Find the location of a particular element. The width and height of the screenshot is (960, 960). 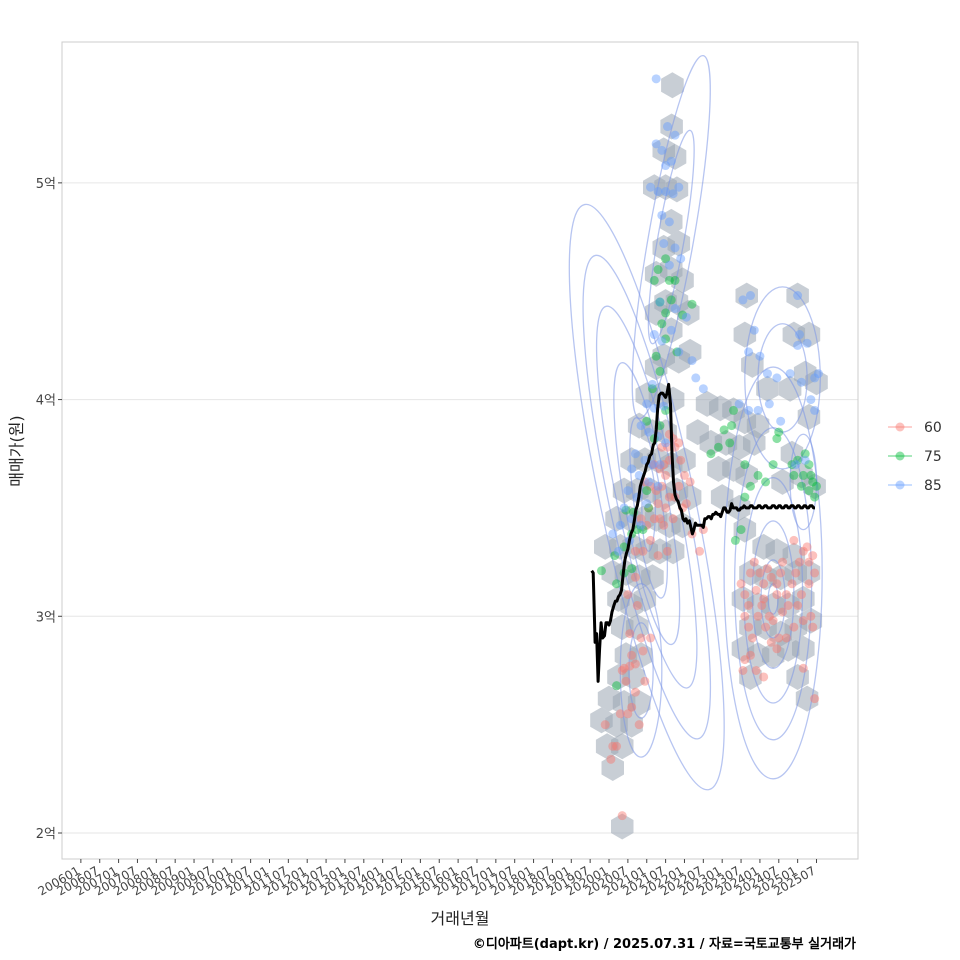

y-axis-title: 매매가(원) is located at coordinates (16, 450).